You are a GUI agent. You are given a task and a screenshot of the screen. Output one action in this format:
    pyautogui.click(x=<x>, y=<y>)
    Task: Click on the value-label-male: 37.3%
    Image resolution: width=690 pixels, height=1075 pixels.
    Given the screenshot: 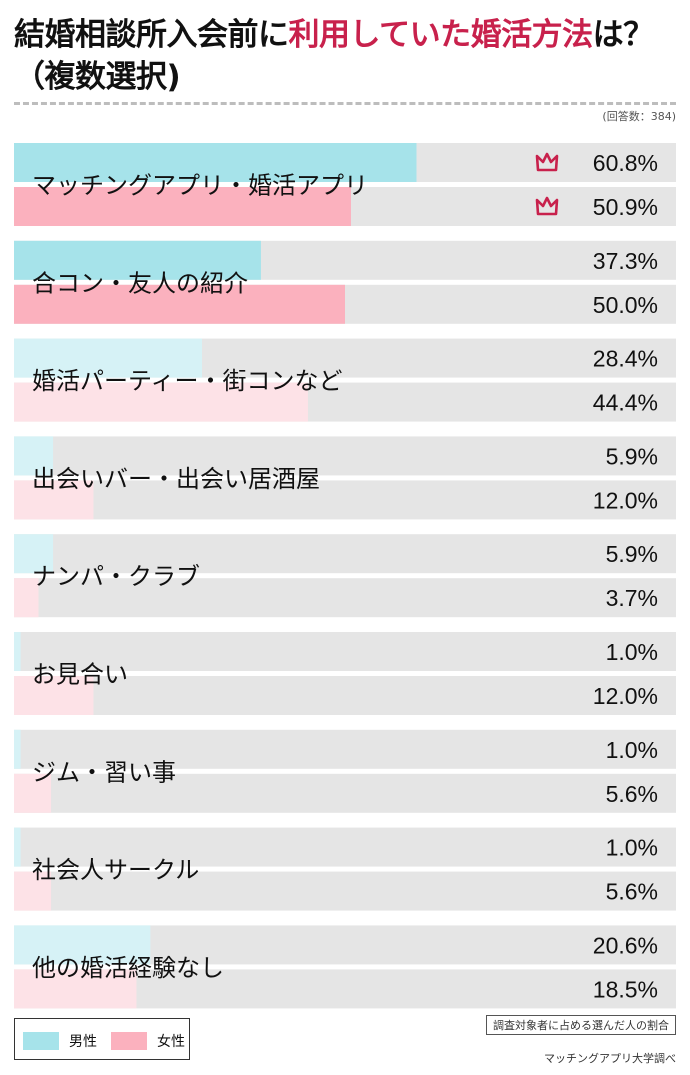 What is the action you would take?
    pyautogui.click(x=625, y=261)
    